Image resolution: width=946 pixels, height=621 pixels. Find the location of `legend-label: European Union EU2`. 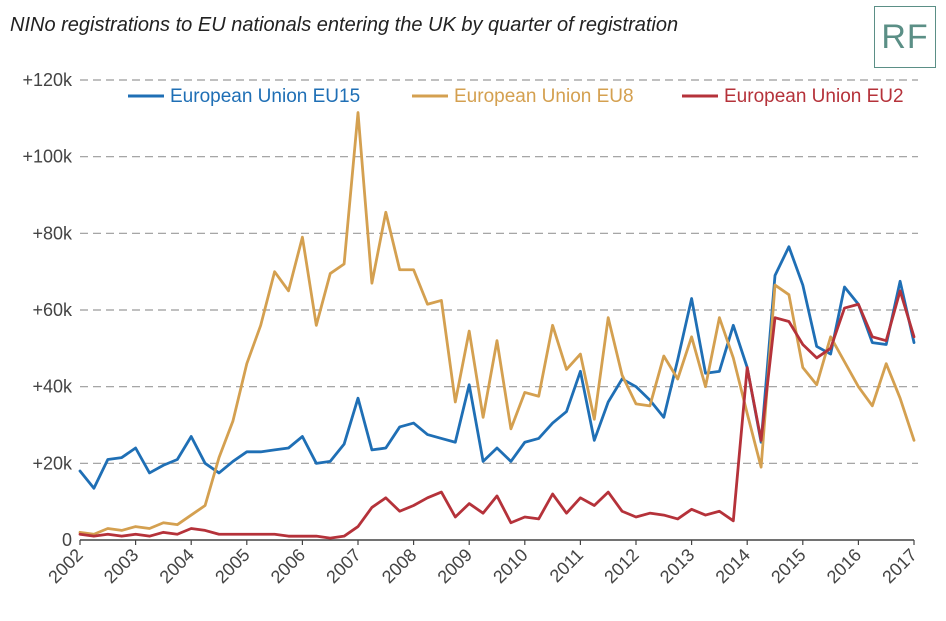

legend-label: European Union EU2 is located at coordinates (814, 96).